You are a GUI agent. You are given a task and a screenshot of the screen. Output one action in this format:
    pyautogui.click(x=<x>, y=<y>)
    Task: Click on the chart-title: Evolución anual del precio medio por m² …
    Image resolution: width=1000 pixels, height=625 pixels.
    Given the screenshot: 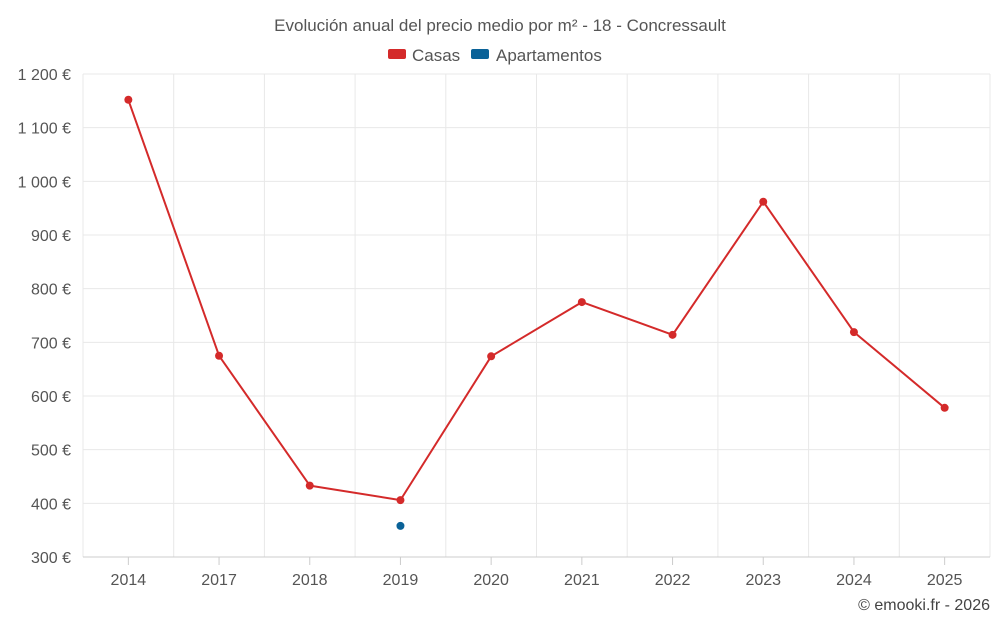 What is the action you would take?
    pyautogui.click(x=500, y=25)
    